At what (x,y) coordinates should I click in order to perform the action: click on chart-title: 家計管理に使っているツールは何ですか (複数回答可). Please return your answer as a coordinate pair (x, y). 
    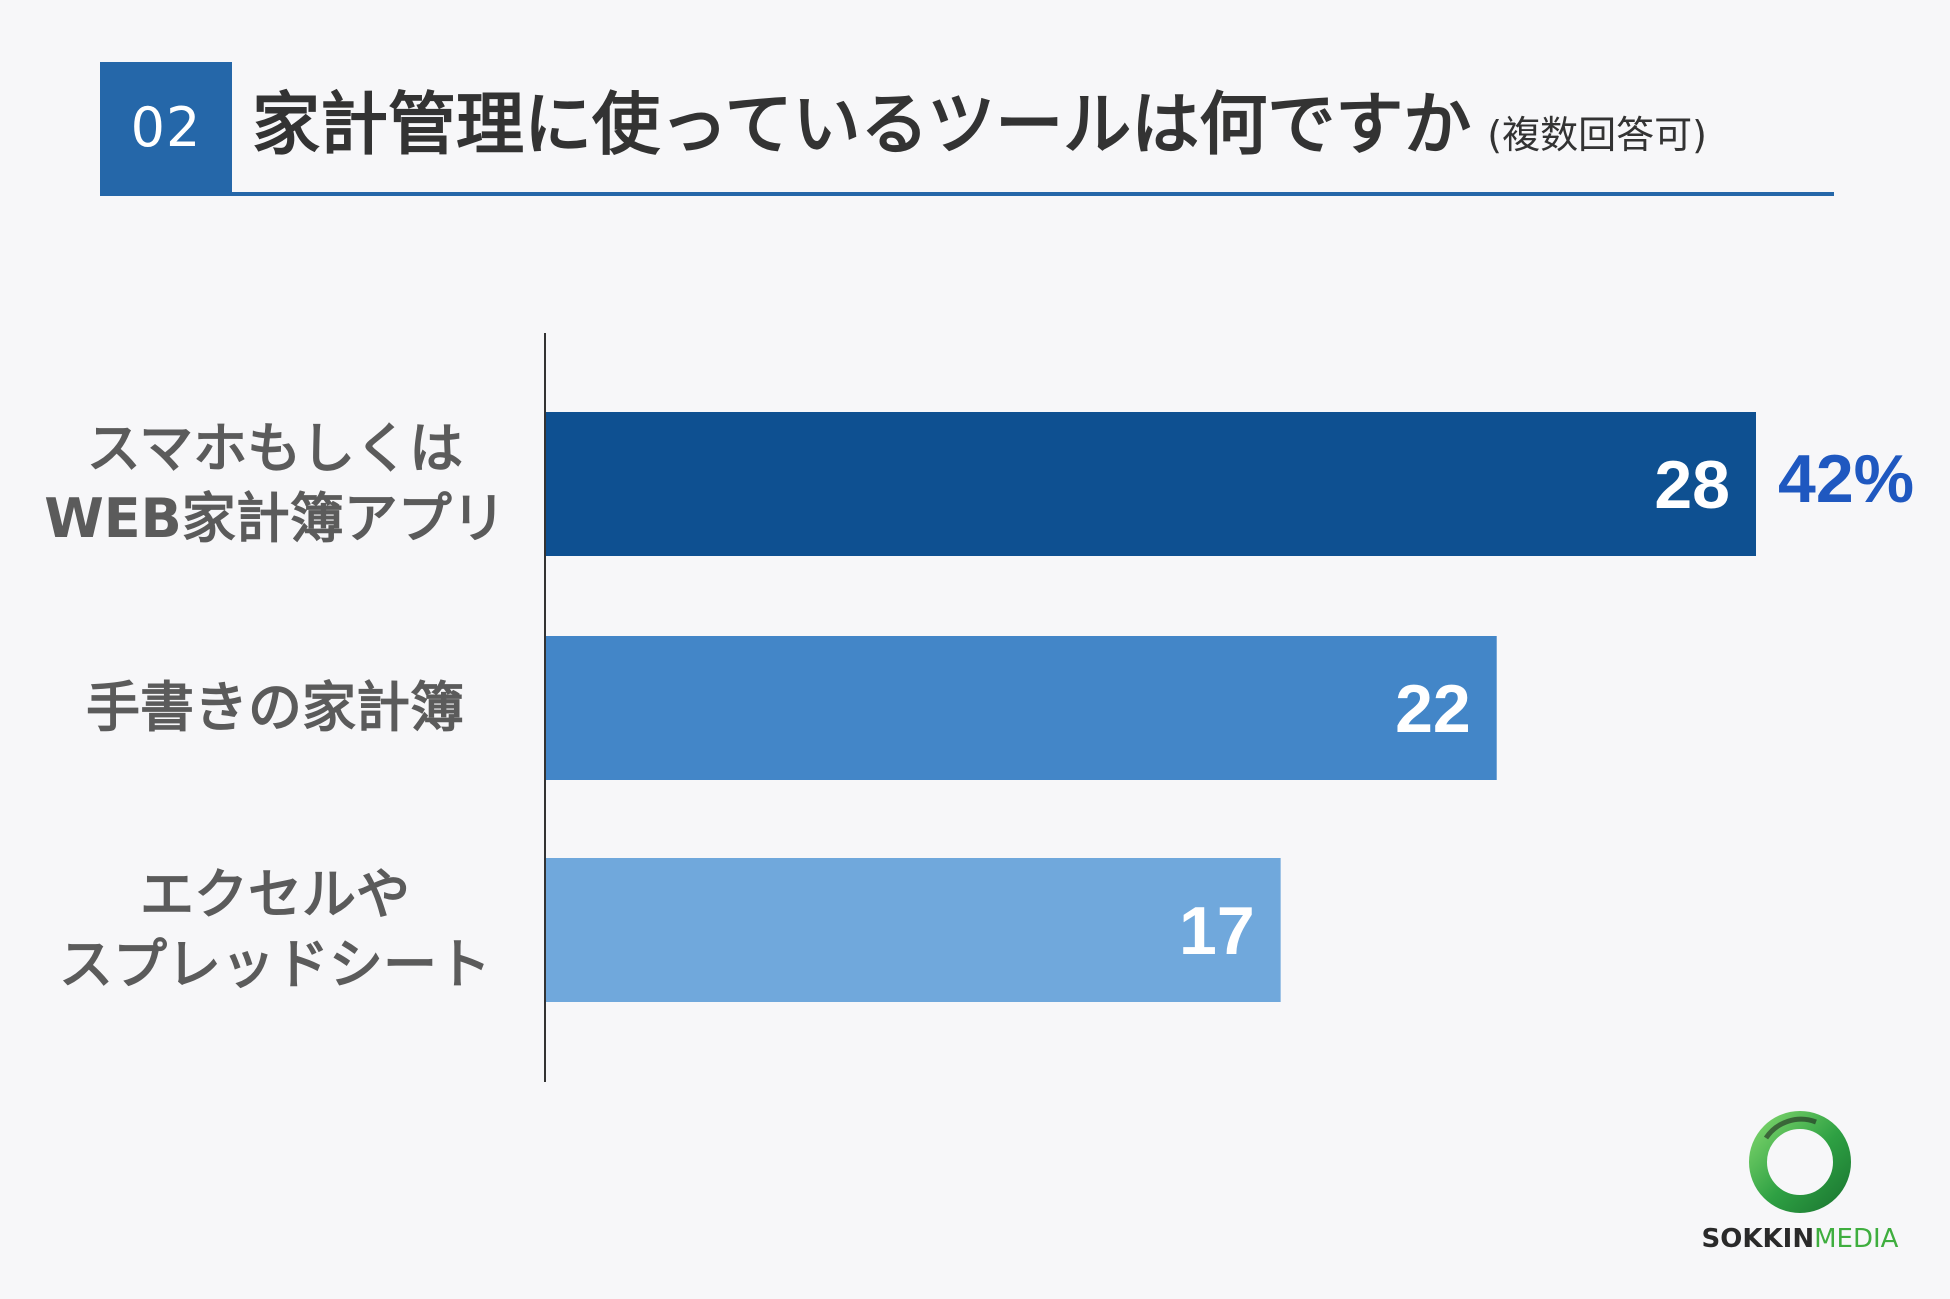
    Looking at the image, I should click on (979, 130).